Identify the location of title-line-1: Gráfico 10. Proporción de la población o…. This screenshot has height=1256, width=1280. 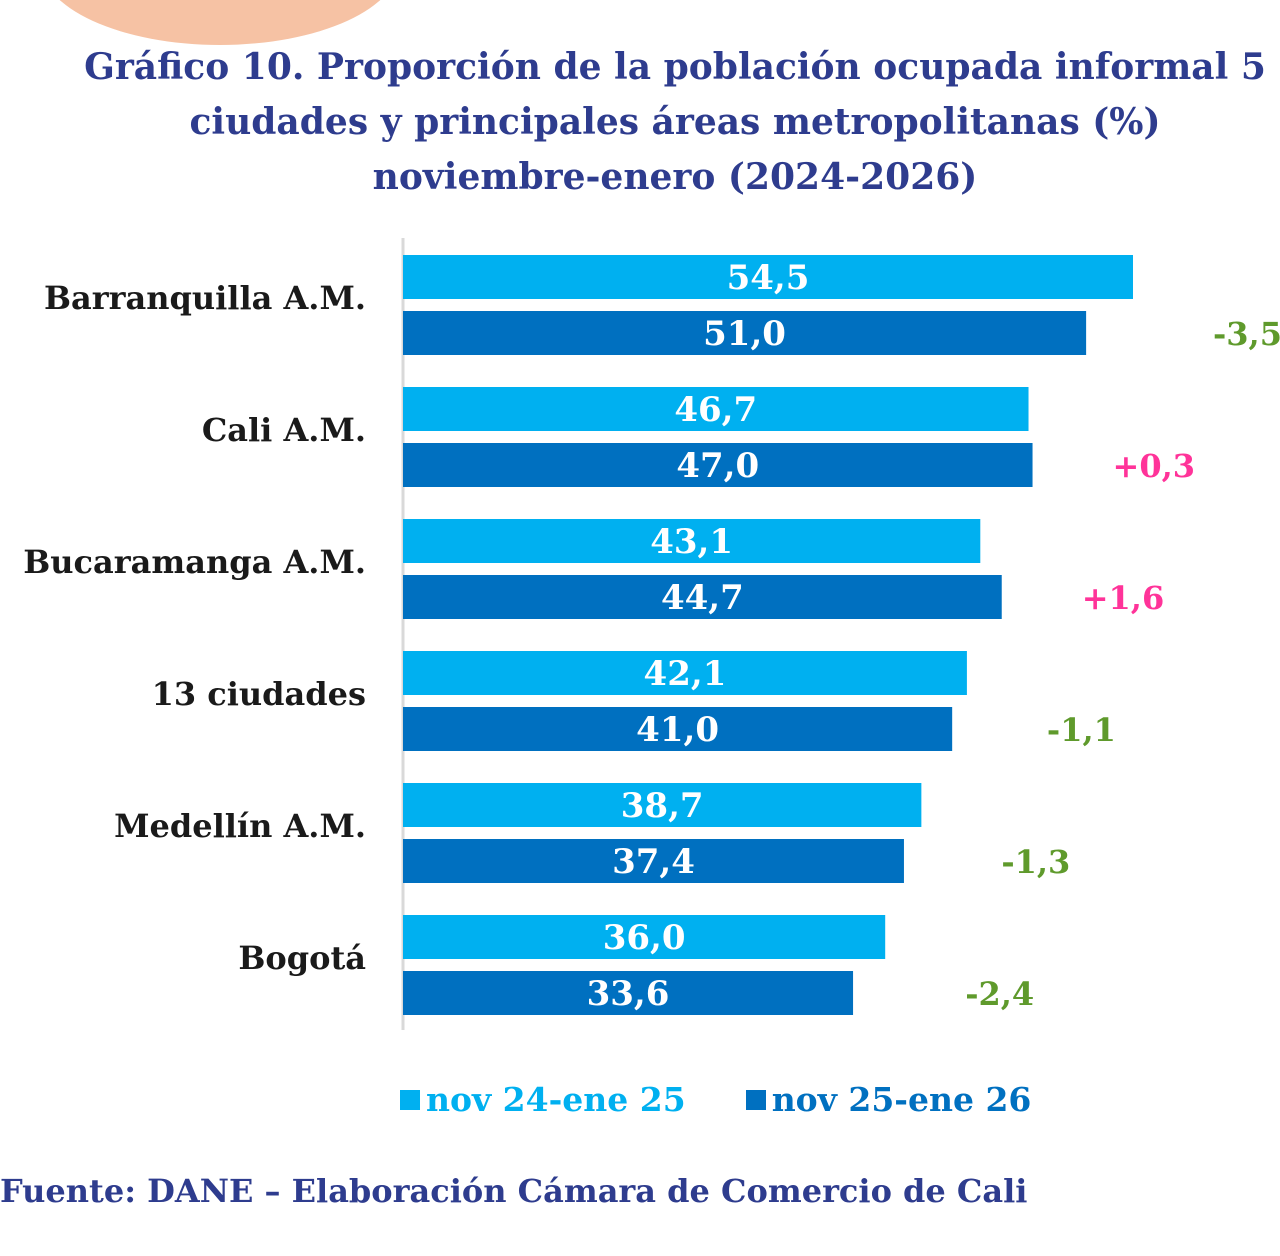
(675, 67).